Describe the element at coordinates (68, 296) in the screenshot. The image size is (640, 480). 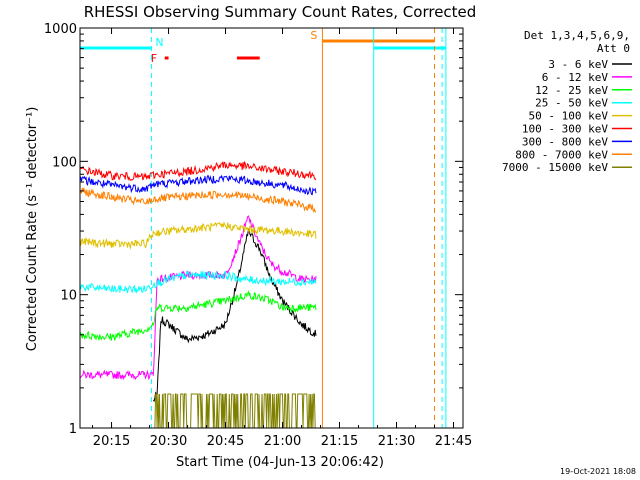
I see `y-tick-label: 10` at that location.